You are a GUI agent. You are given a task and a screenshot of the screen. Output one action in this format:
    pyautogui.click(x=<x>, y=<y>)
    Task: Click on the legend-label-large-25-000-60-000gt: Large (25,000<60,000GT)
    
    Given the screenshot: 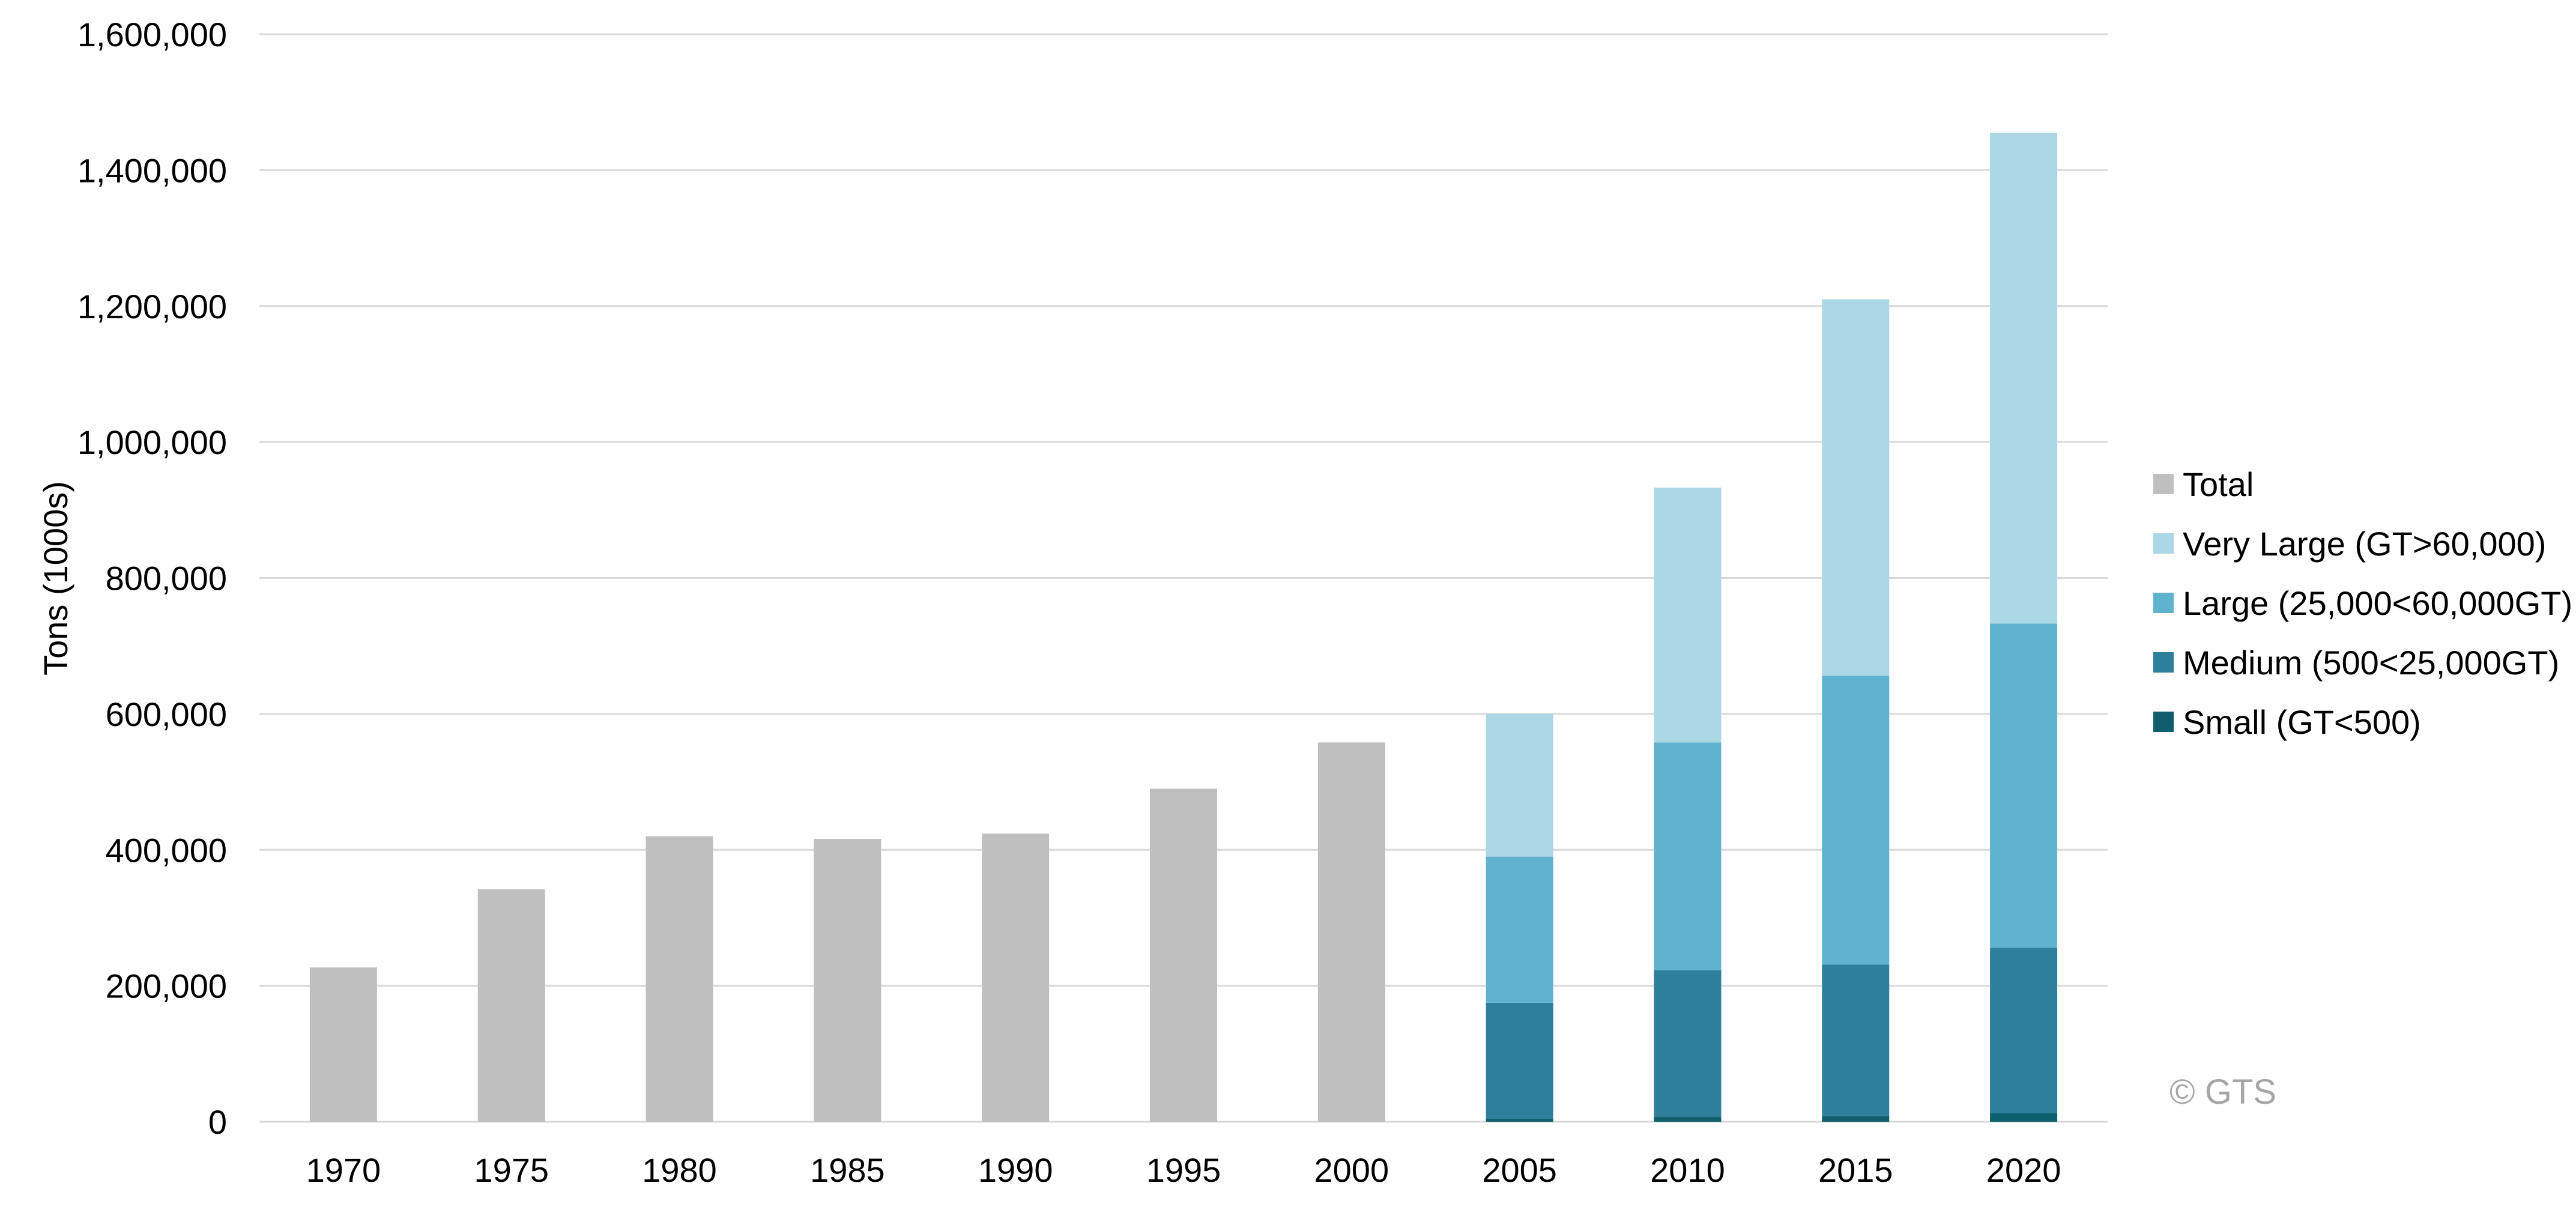 What is the action you would take?
    pyautogui.click(x=2377, y=603)
    